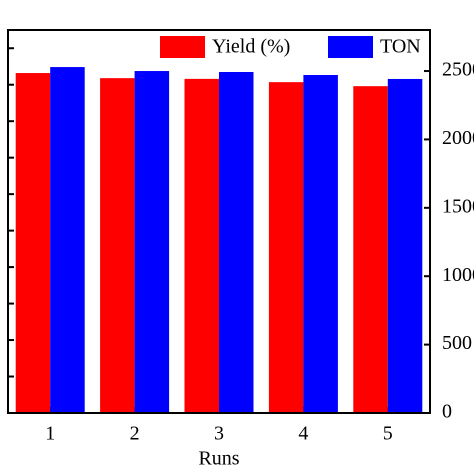 Image resolution: width=474 pixels, height=474 pixels. Describe the element at coordinates (457, 343) in the screenshot. I see `y2-tick-label: 500` at that location.